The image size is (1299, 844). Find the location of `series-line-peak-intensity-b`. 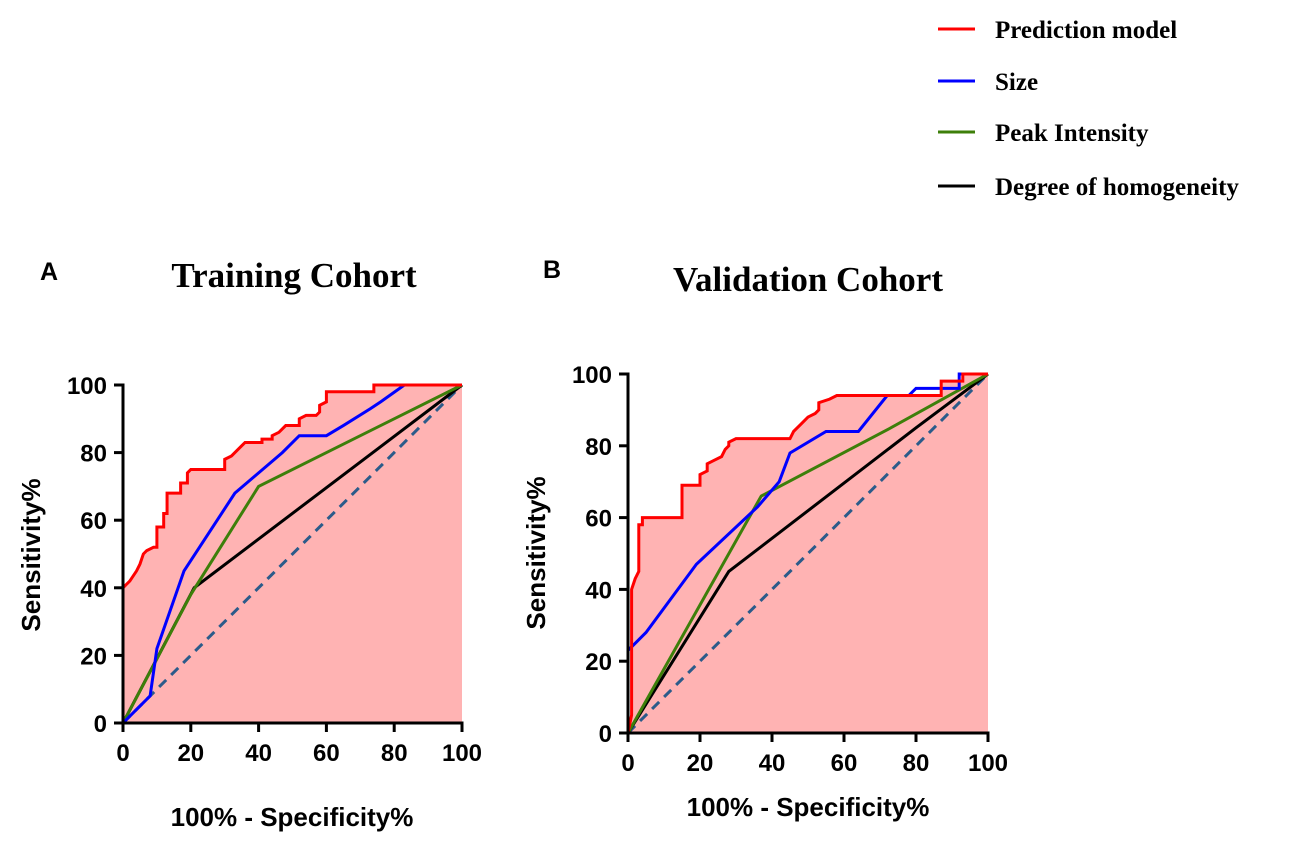

series-line-peak-intensity-b is located at coordinates (807, 553).